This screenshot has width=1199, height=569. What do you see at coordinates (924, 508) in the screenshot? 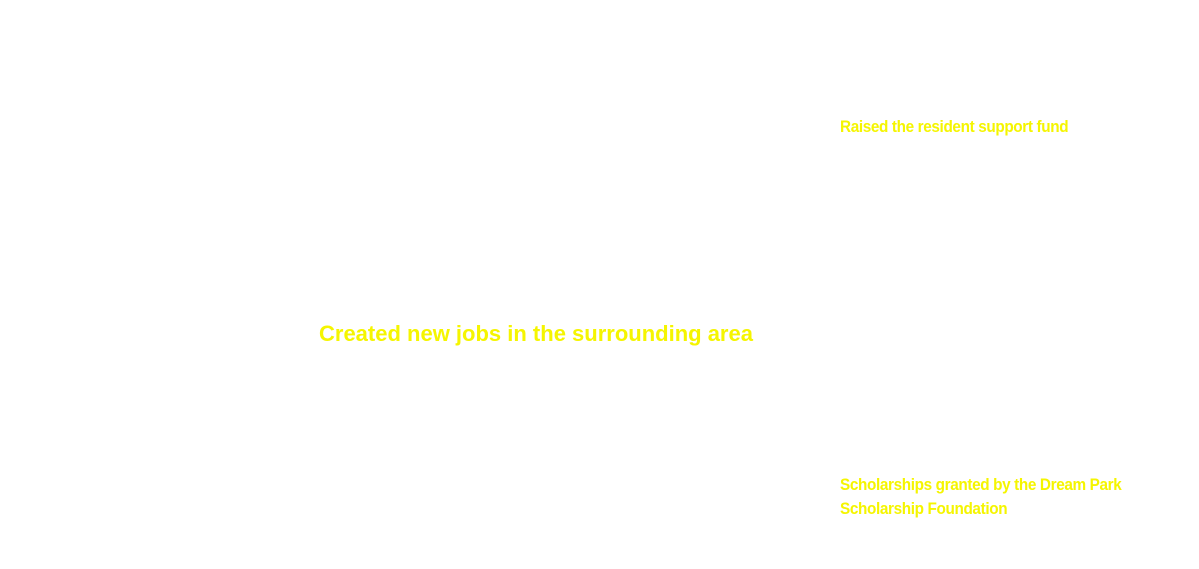
I see `scholarships-caption-line-2: Scholarship Foundation` at bounding box center [924, 508].